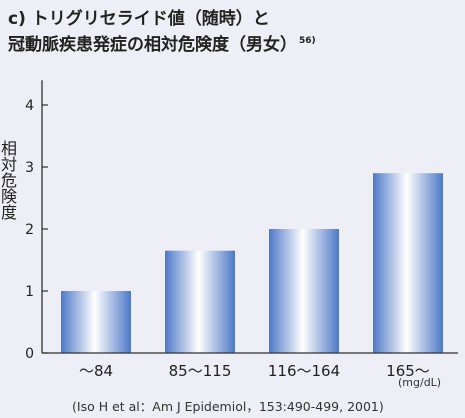 This screenshot has height=418, width=465. I want to click on y-tick-label: 4, so click(29, 106).